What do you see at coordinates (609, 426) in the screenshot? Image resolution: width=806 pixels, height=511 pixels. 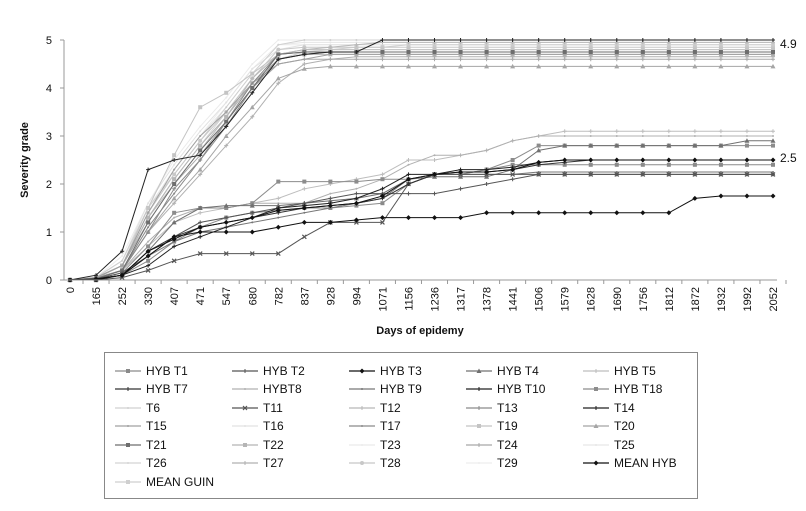 I see `legend-item-t20: T20` at bounding box center [609, 426].